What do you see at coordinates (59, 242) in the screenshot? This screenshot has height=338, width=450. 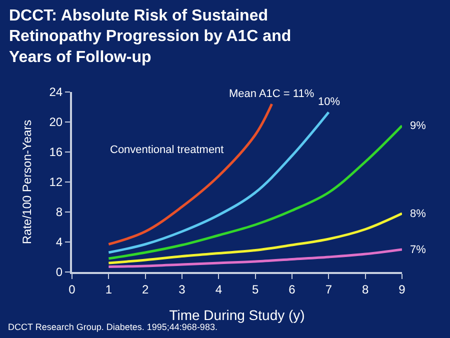 I see `y-tick-label: 4` at bounding box center [59, 242].